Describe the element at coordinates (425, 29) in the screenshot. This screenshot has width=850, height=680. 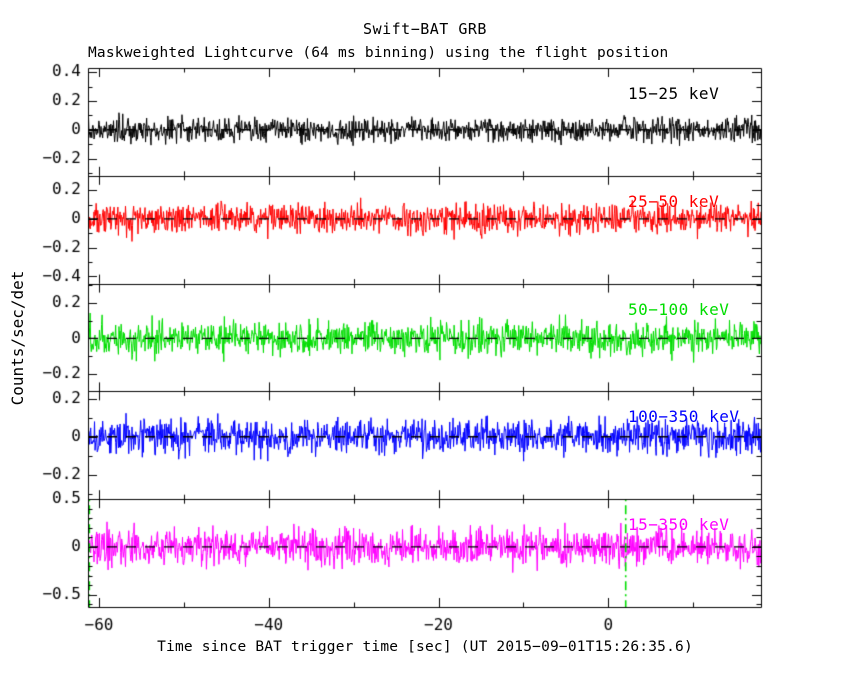
I see `chart-title: Swift−BAT GRB` at that location.